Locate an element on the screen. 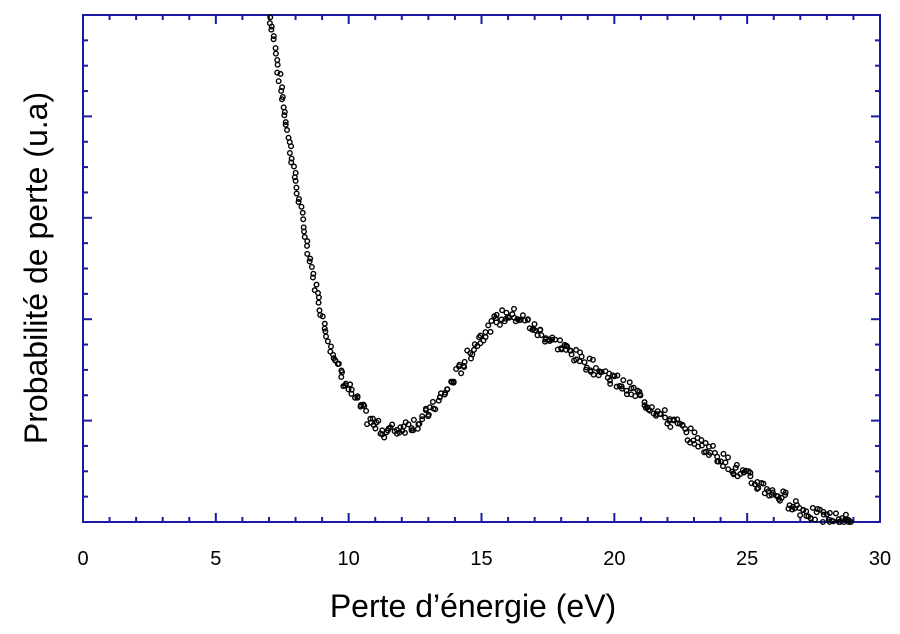  x-tick-label: 30 is located at coordinates (880, 559).